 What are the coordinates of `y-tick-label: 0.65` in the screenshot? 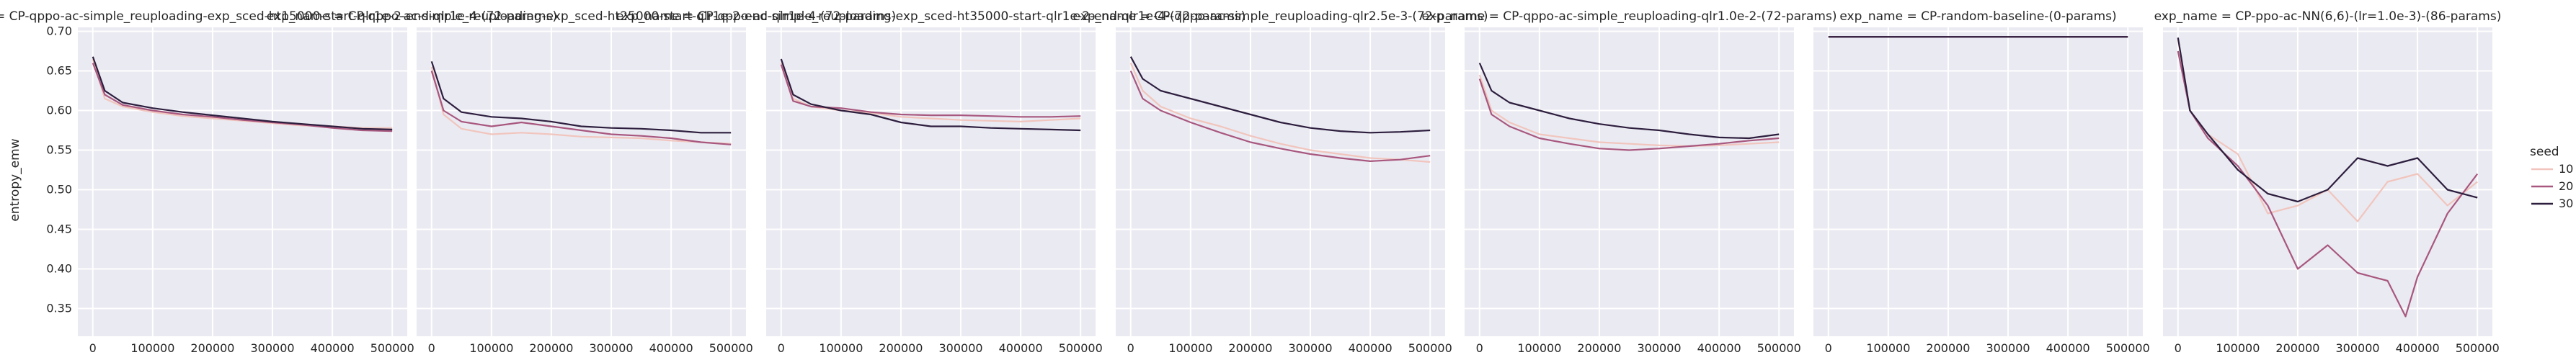 It's located at (59, 71).